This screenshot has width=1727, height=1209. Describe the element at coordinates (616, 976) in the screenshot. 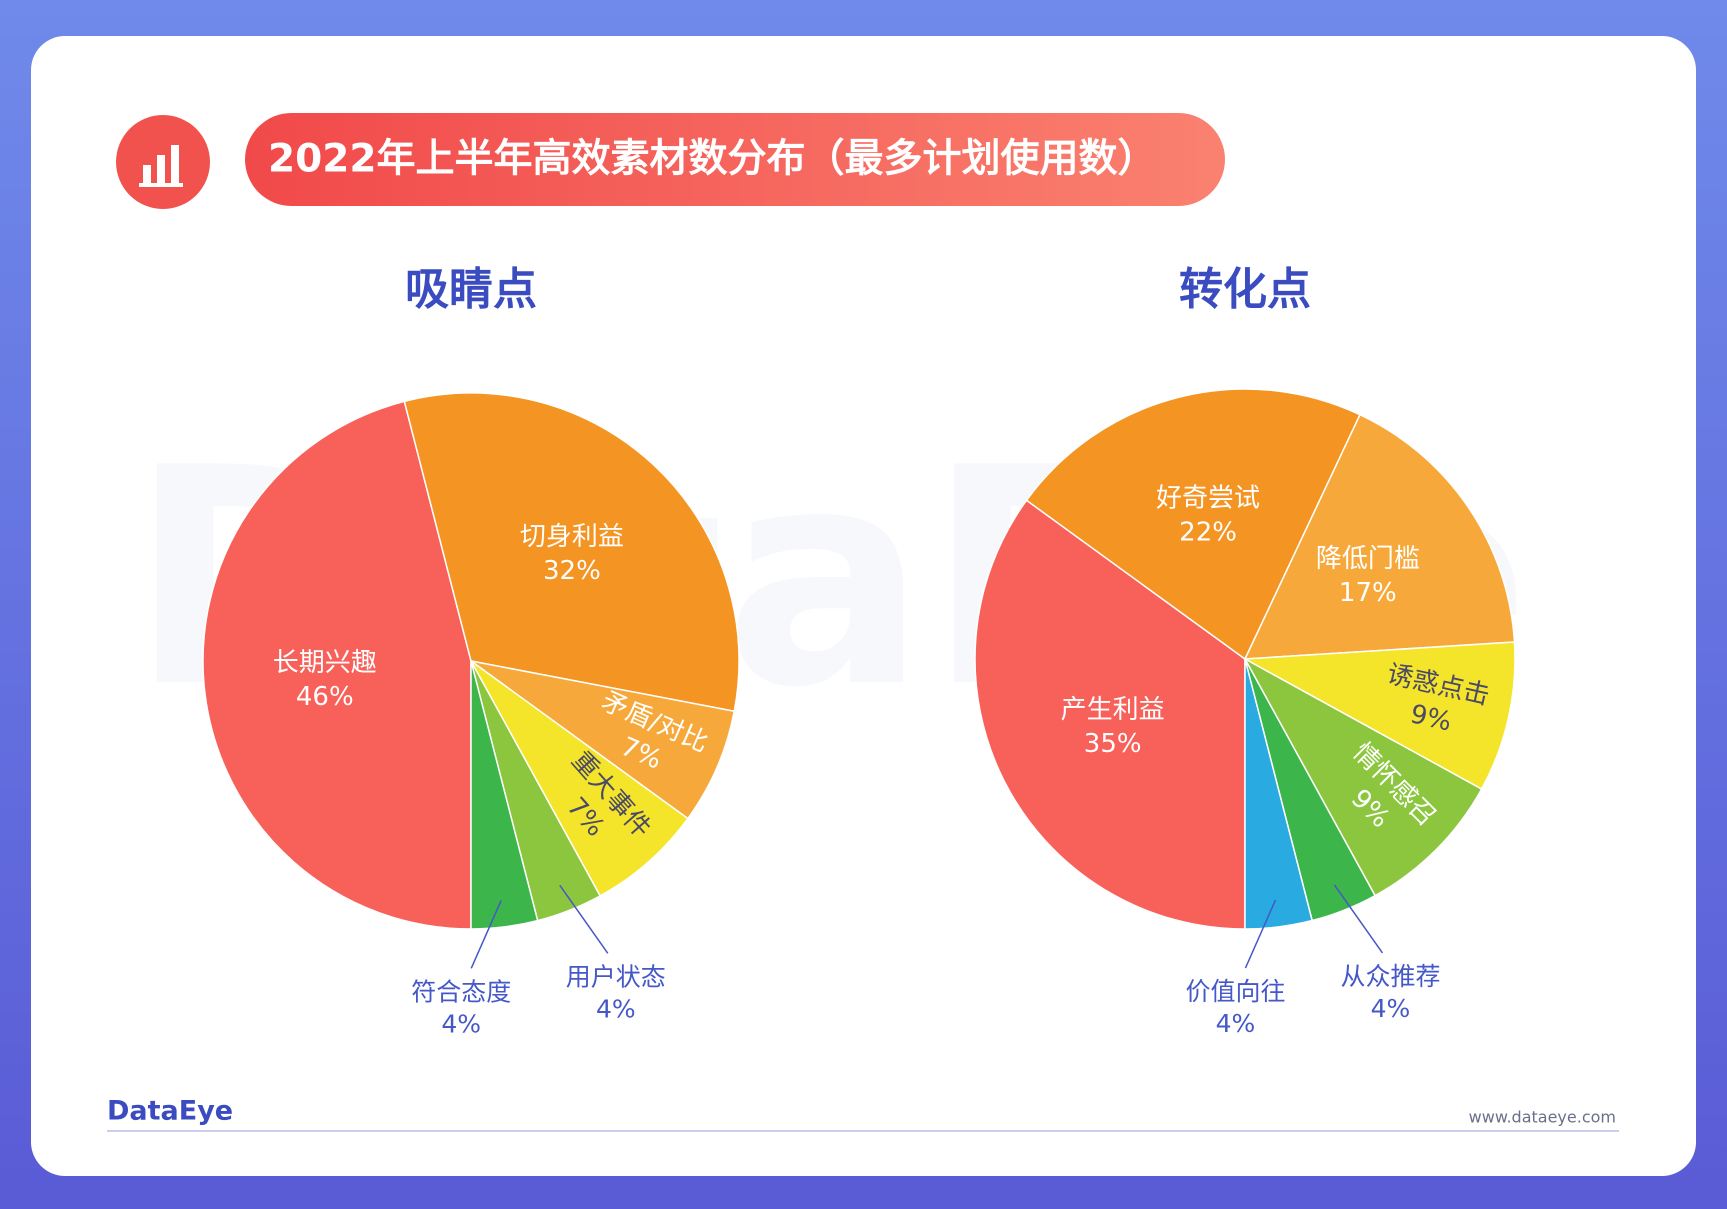

I see `slice-label: 用户状态` at that location.